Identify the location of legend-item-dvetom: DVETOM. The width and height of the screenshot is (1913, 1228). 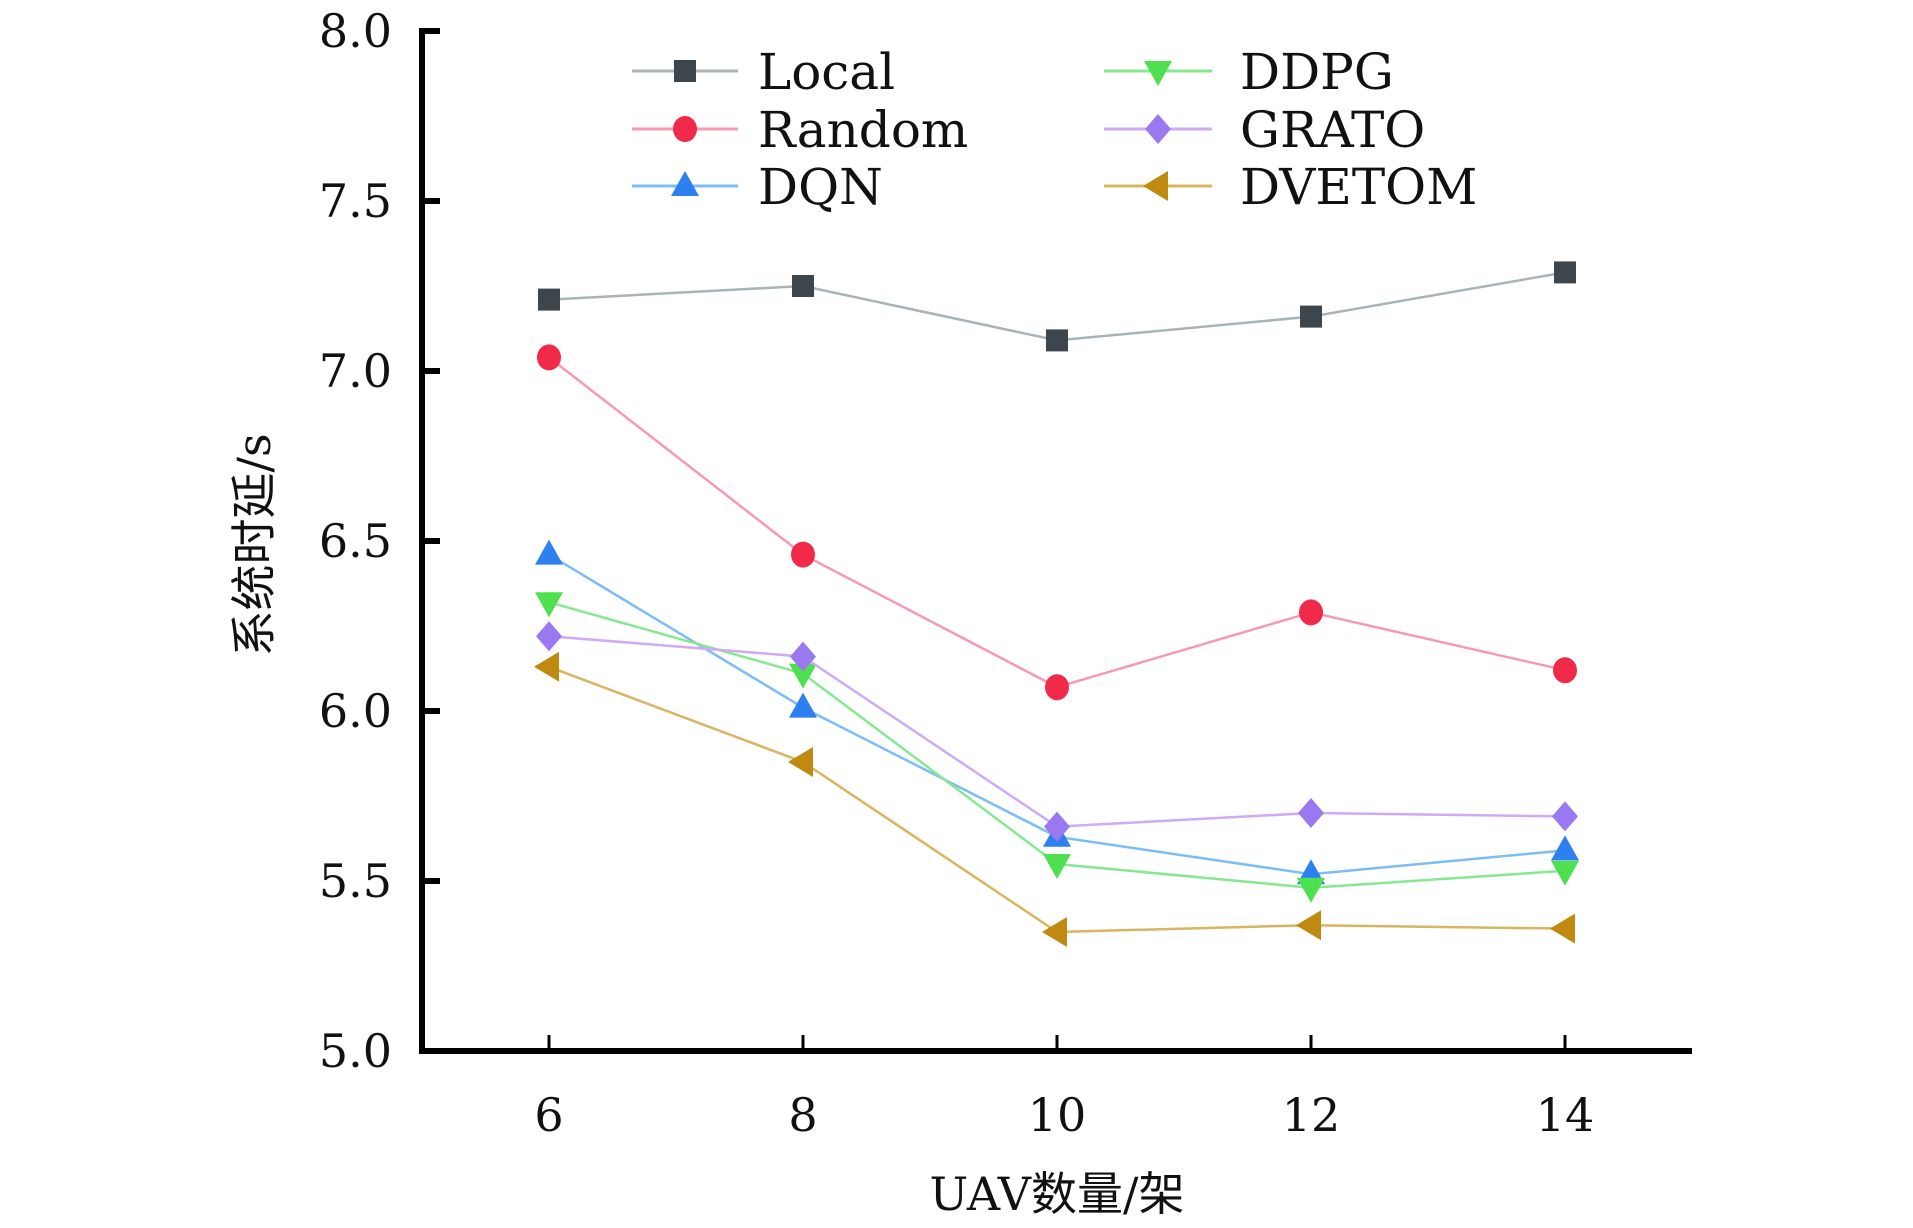
(1290, 187).